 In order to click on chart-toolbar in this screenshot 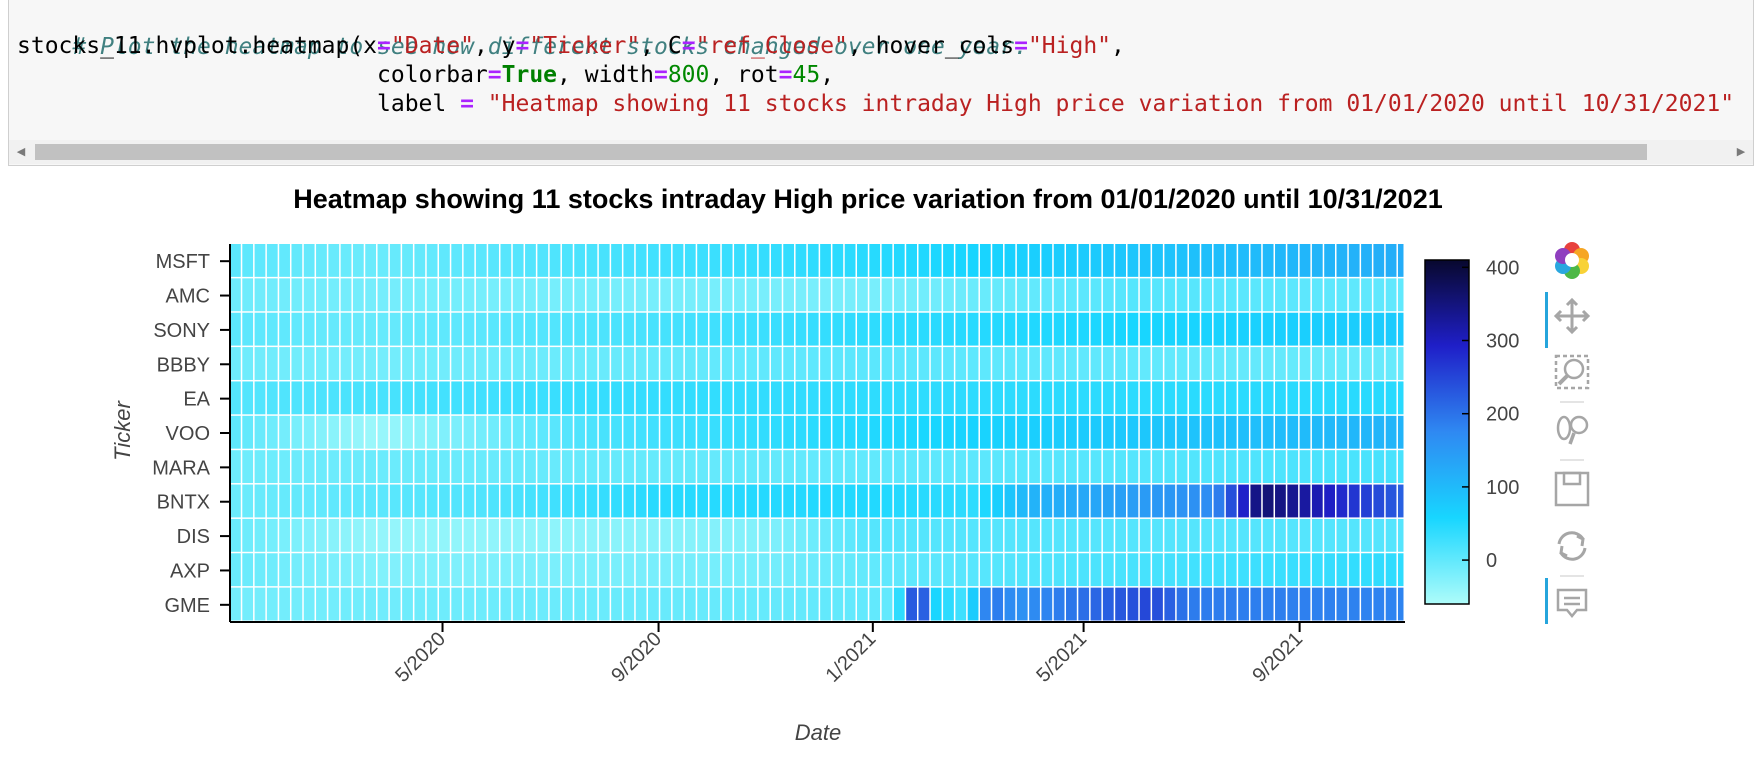, I will do `click(1568, 433)`.